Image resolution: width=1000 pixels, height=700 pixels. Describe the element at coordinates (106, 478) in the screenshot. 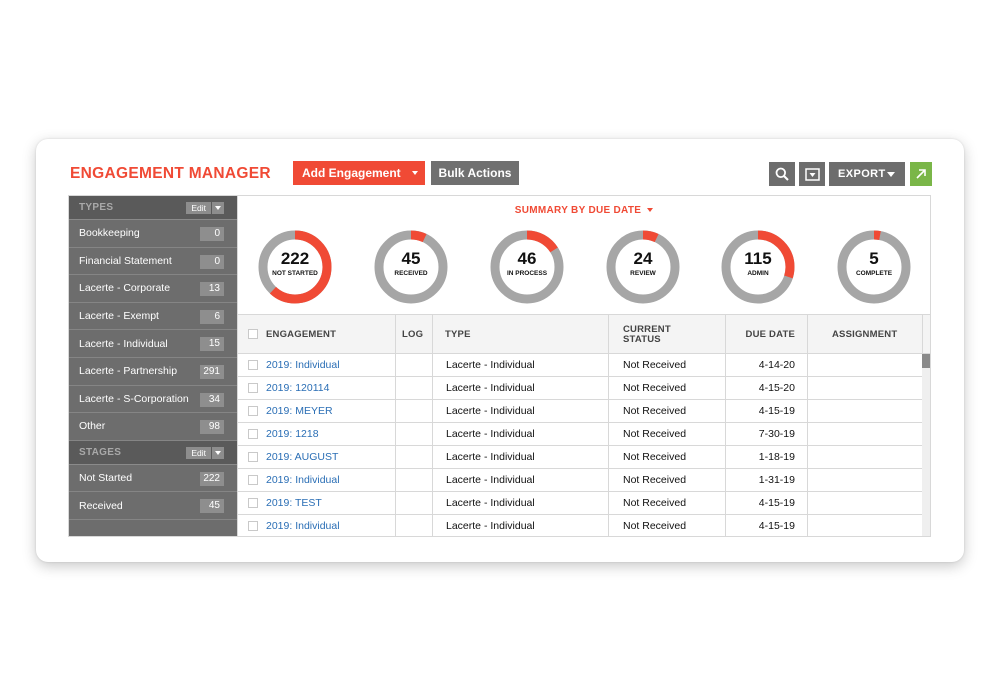

I see `stage-item-label: Not Started` at that location.